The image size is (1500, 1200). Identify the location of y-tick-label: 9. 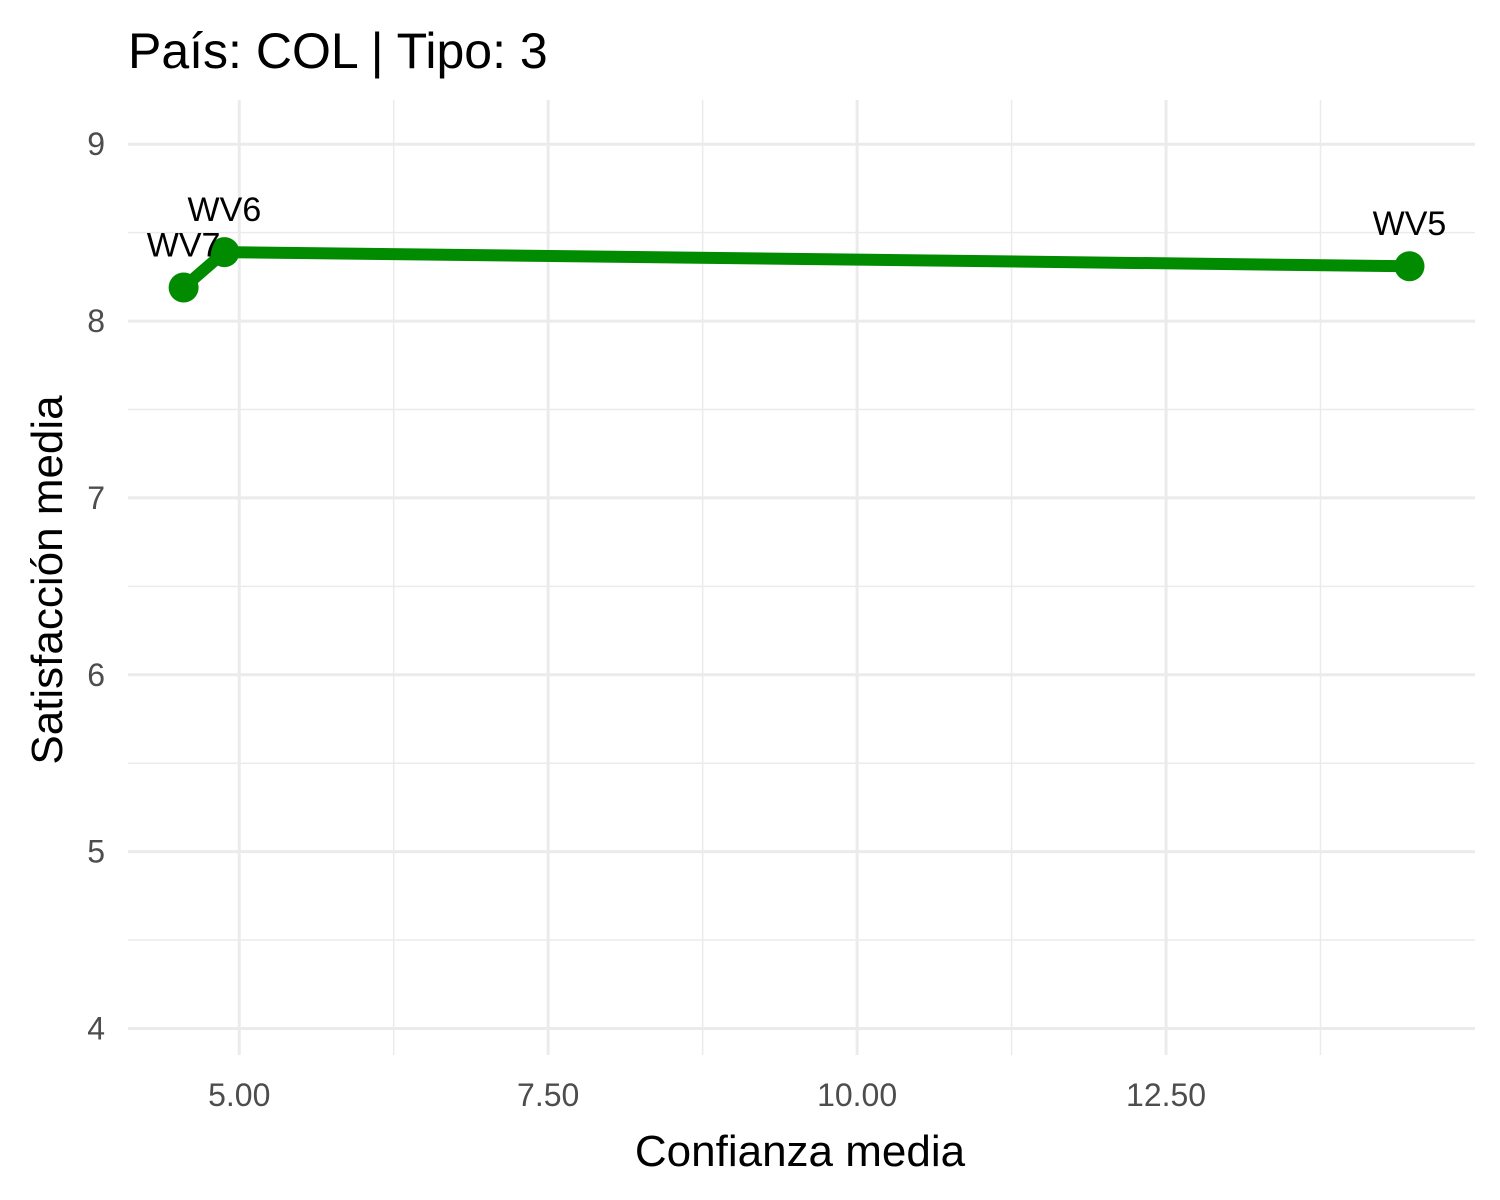
(96, 144).